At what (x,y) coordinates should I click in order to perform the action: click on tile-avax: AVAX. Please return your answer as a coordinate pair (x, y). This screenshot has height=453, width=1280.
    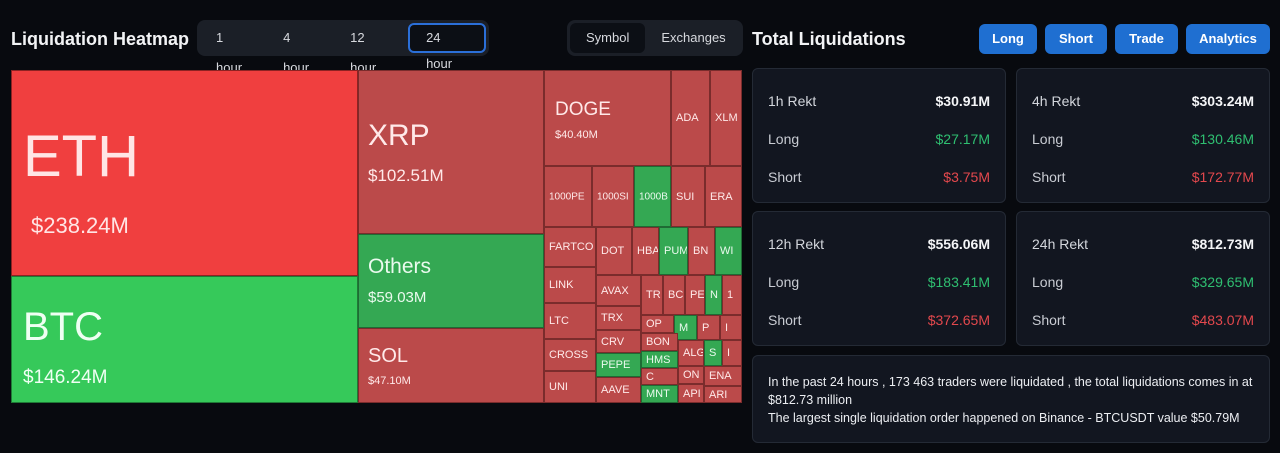
    Looking at the image, I should click on (618, 290).